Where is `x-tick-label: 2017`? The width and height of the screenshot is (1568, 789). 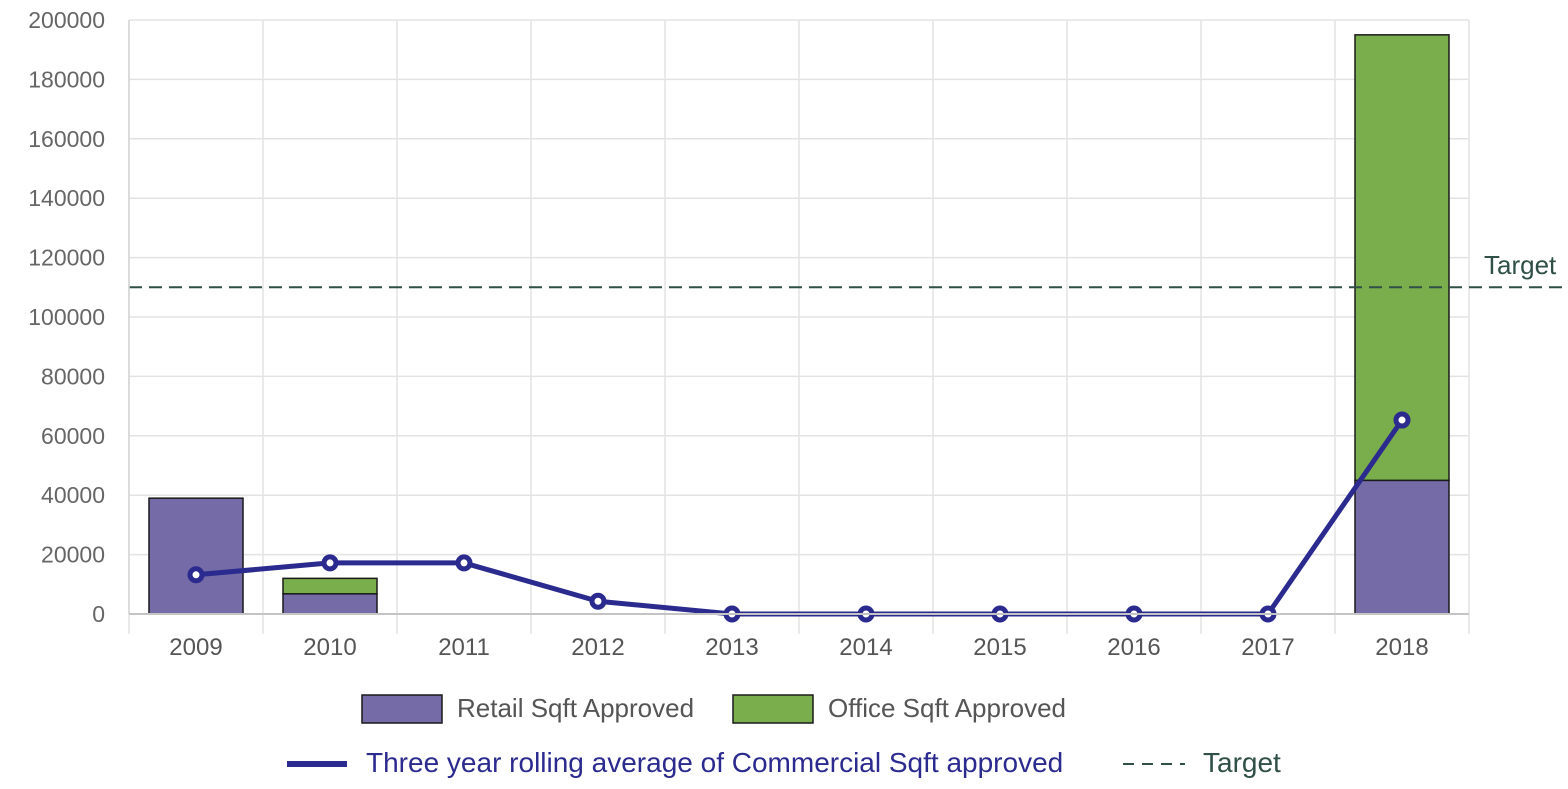
x-tick-label: 2017 is located at coordinates (1267, 647).